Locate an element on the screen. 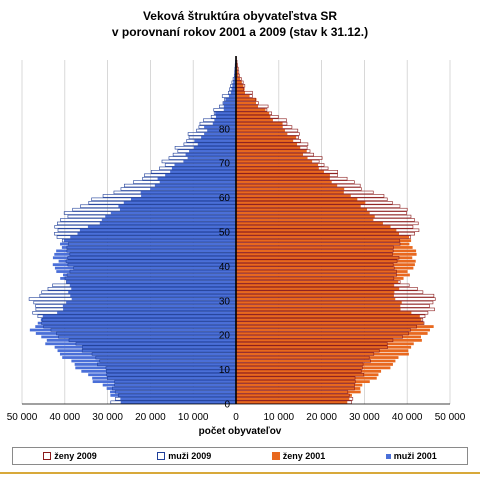  y-tick-label: 60 is located at coordinates (225, 198).